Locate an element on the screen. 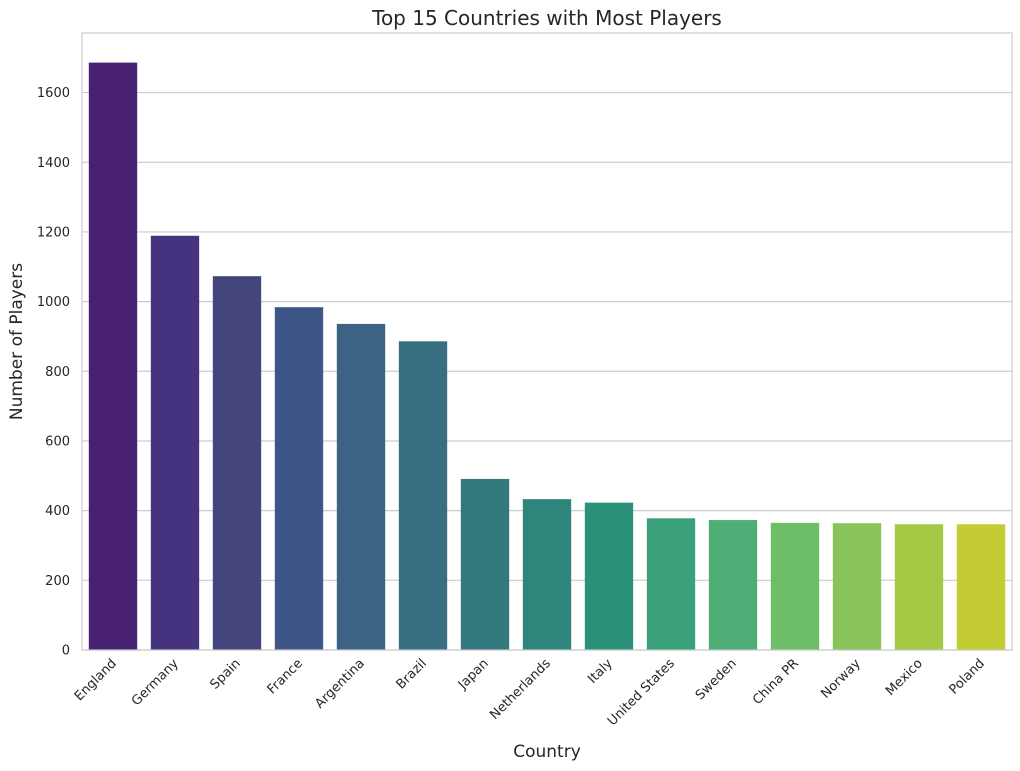  y-tick-label: 1600 is located at coordinates (53, 93).